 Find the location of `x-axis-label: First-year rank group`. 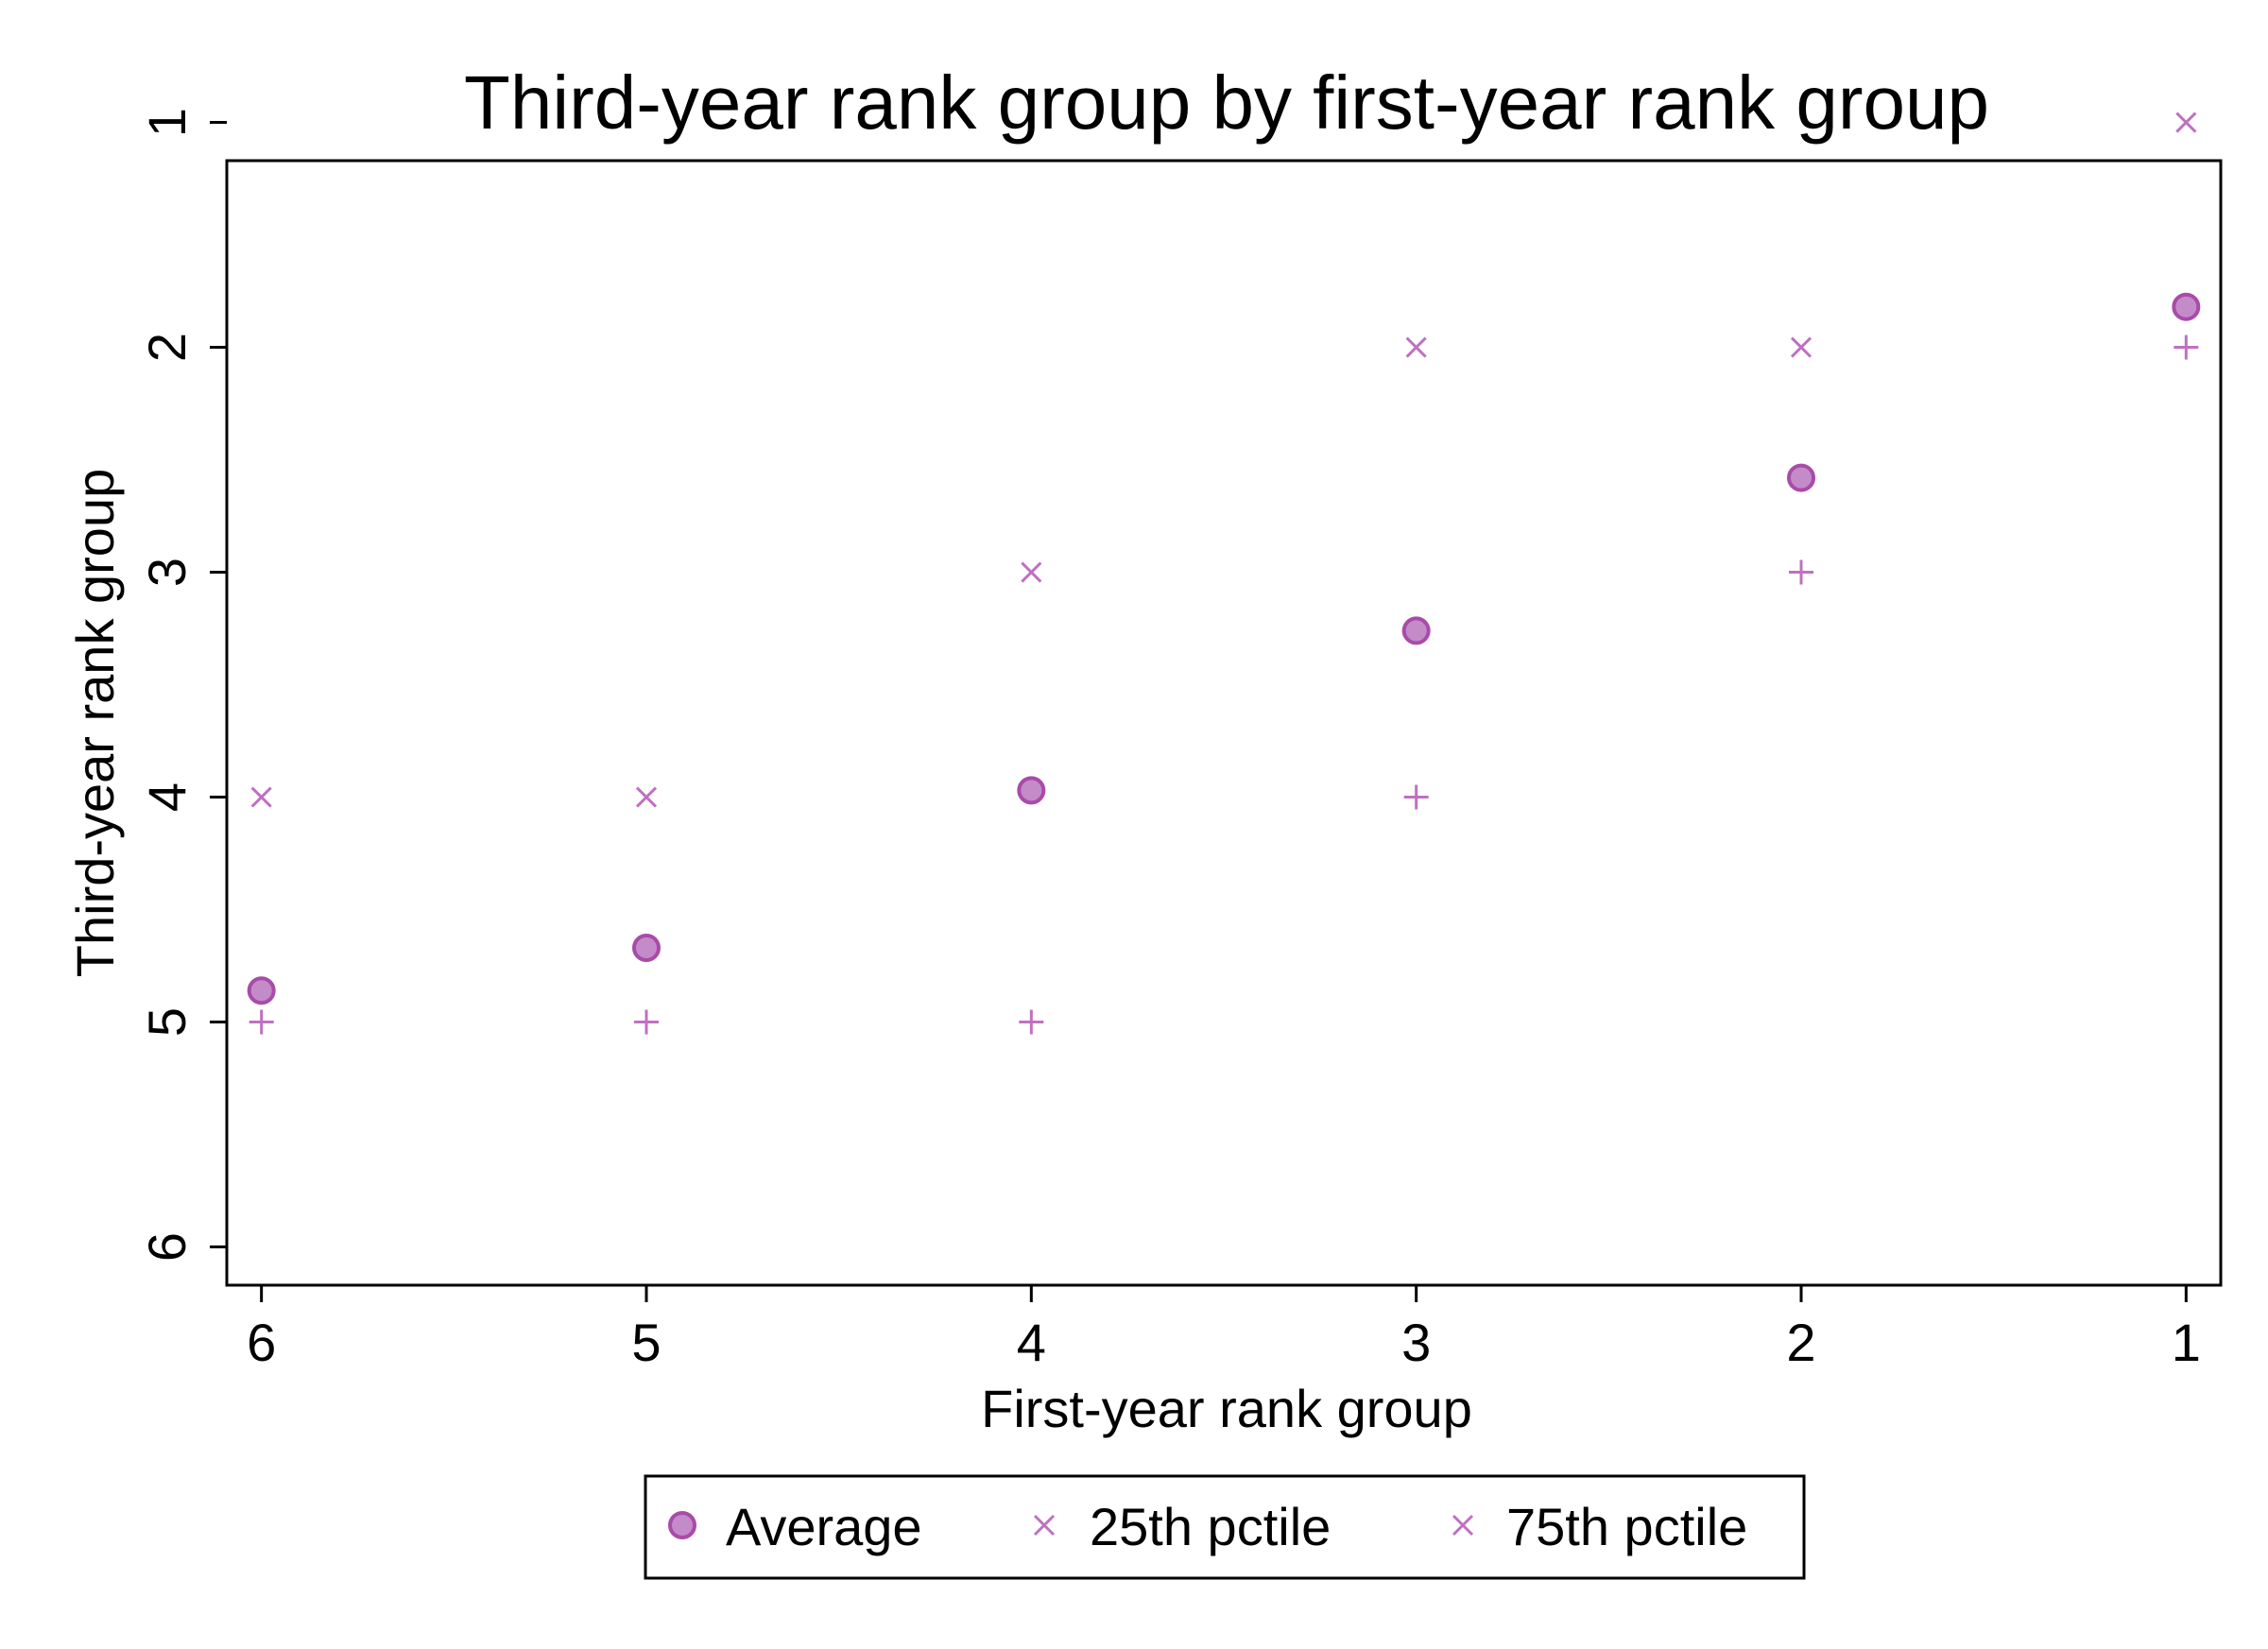

x-axis-label: First-year rank group is located at coordinates (1226, 1409).